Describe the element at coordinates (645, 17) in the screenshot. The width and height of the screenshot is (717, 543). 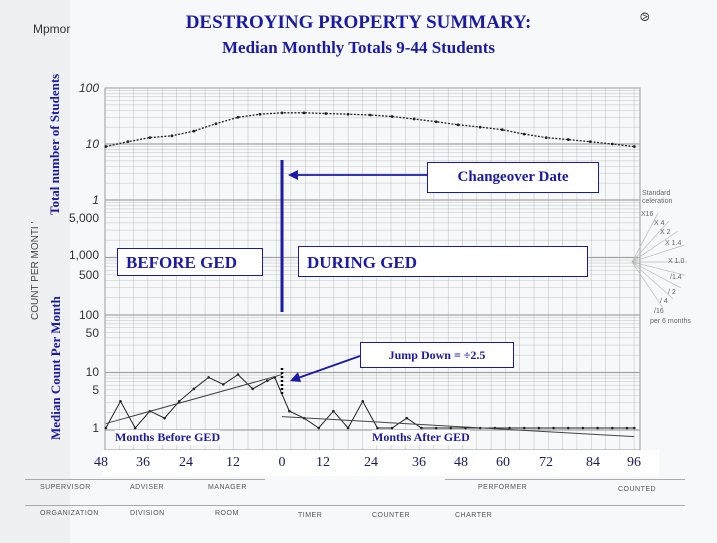
I see `corner-mark: ⧁` at that location.